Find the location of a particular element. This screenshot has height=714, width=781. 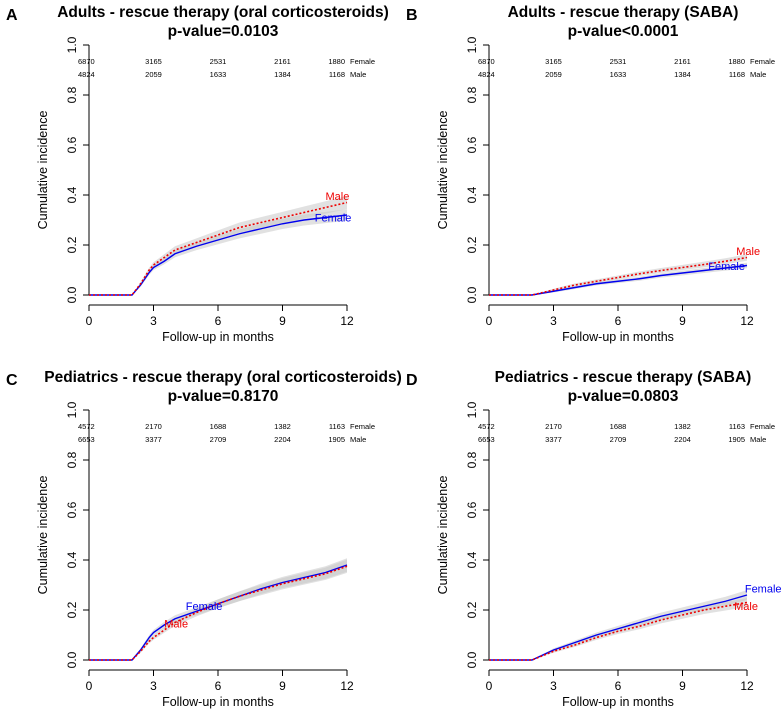

panel-letter: C is located at coordinates (12, 380).